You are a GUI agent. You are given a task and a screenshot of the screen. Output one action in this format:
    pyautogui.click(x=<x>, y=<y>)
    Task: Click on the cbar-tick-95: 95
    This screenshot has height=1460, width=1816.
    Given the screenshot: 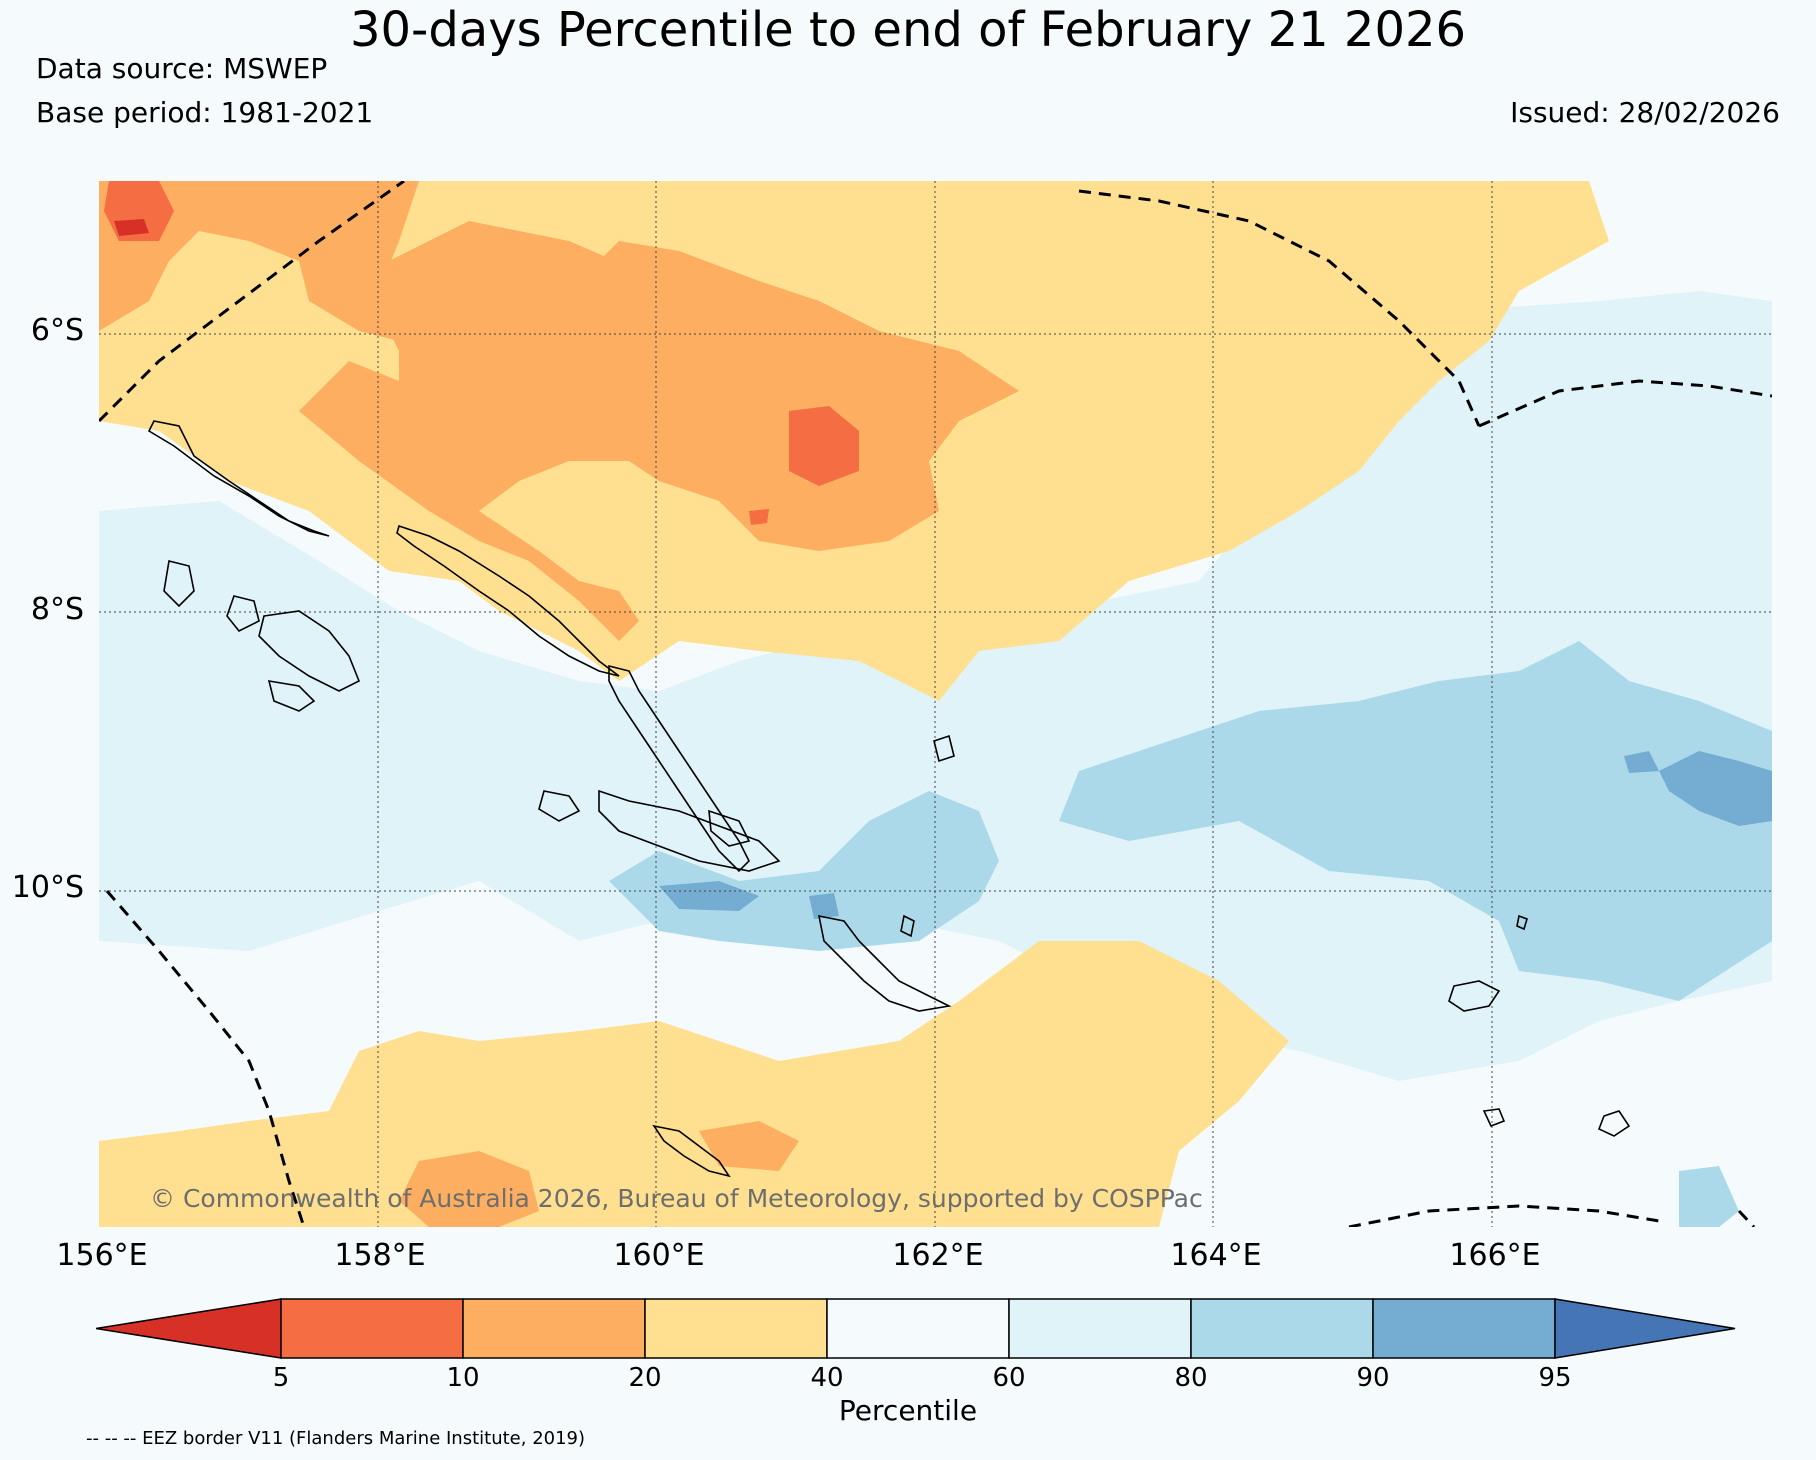 What is the action you would take?
    pyautogui.click(x=1555, y=1378)
    